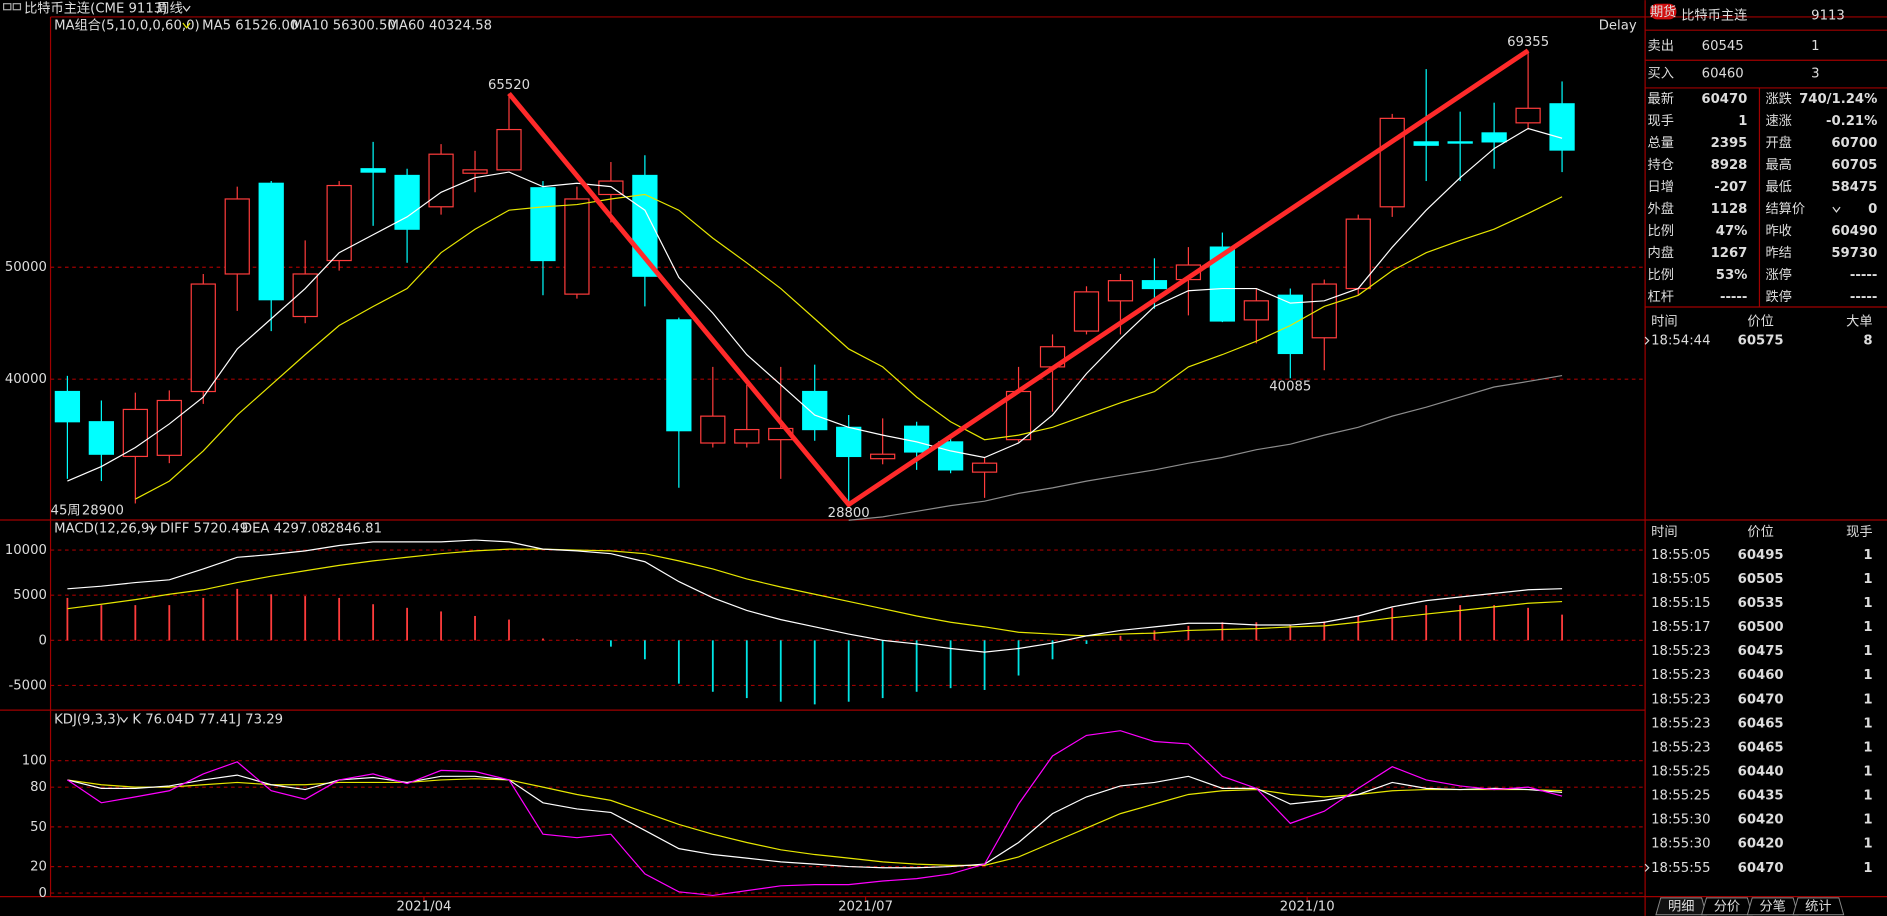 This screenshot has width=1887, height=916. What do you see at coordinates (440, 25) in the screenshot?
I see `ma60-legend: MA60 40324.58` at bounding box center [440, 25].